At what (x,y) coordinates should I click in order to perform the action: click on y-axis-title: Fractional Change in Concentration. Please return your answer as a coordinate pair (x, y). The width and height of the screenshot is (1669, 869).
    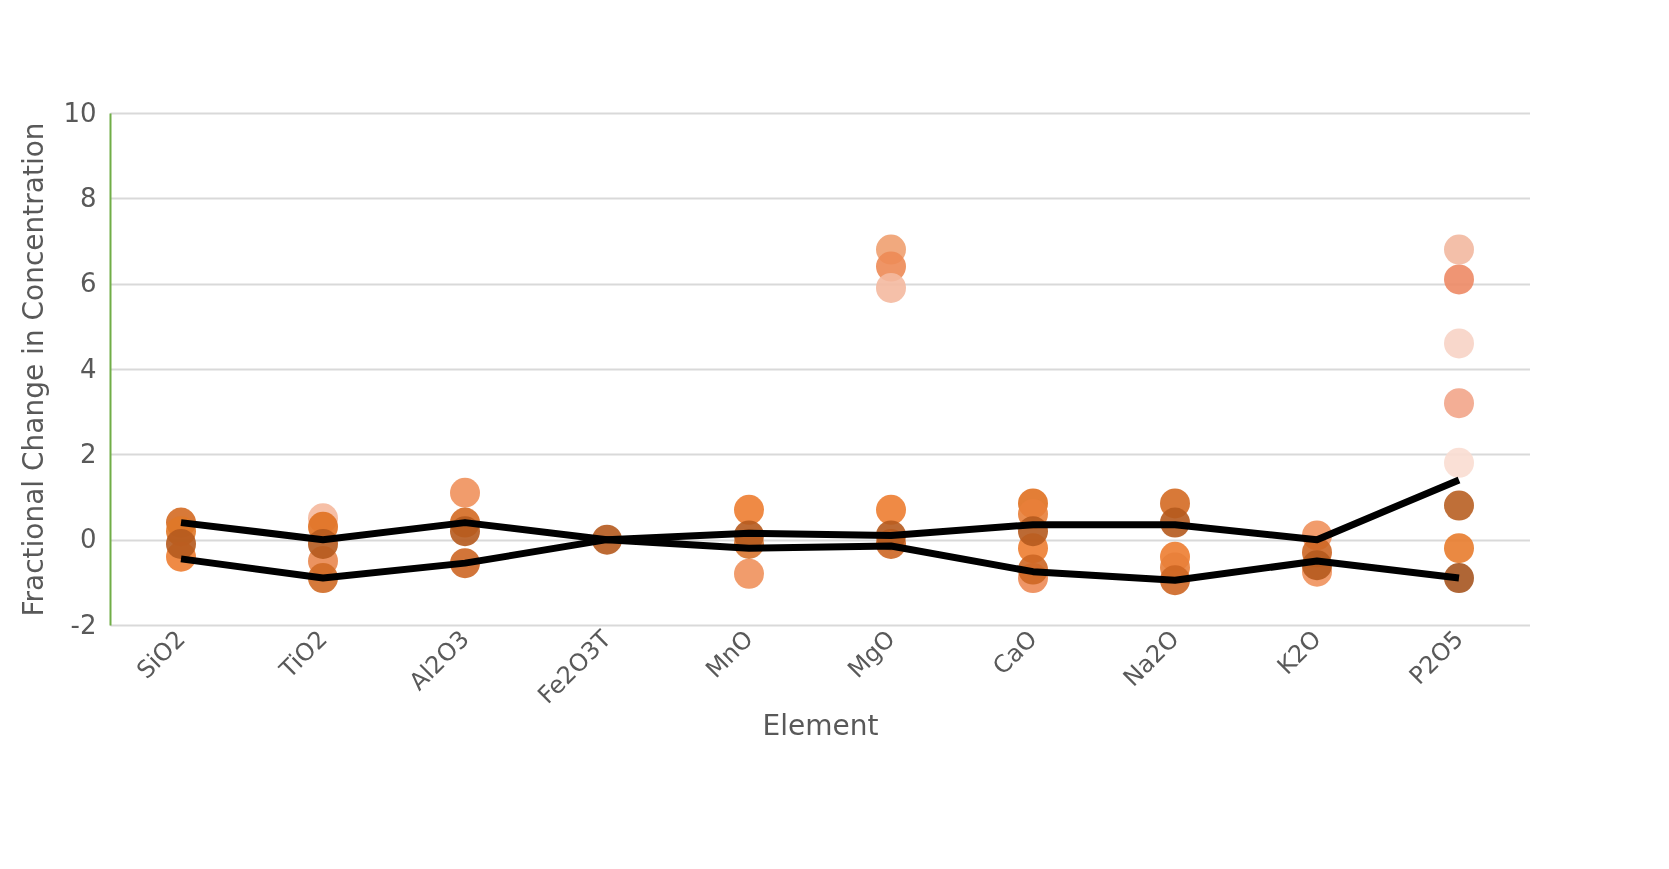
    Looking at the image, I should click on (34, 369).